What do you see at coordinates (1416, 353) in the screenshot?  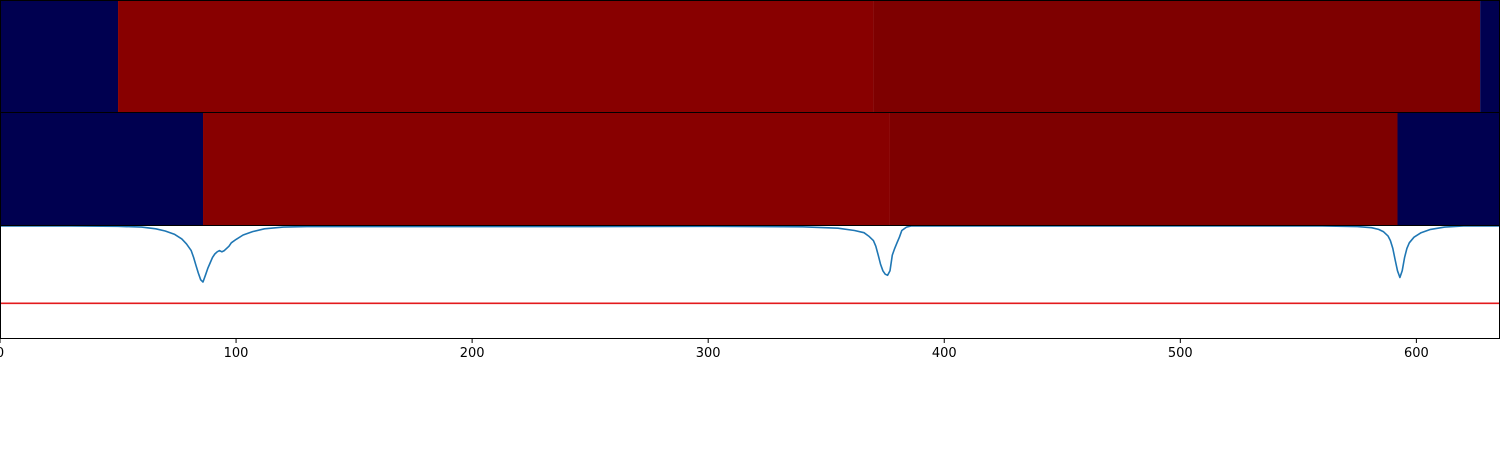 I see `x-tick-label-600: 600` at bounding box center [1416, 353].